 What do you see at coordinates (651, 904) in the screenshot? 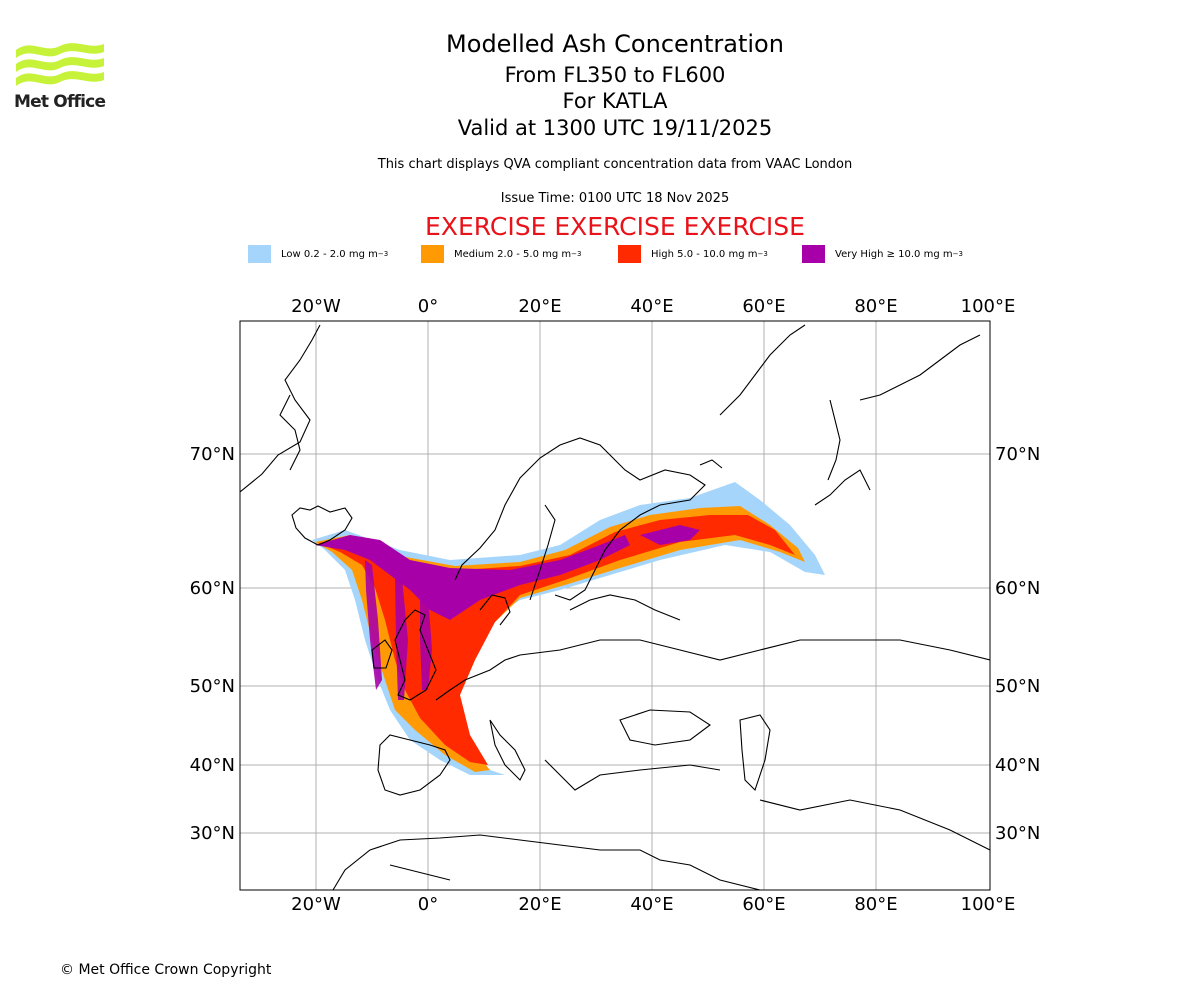
I see `lon-tick-bottom: 40°E` at bounding box center [651, 904].